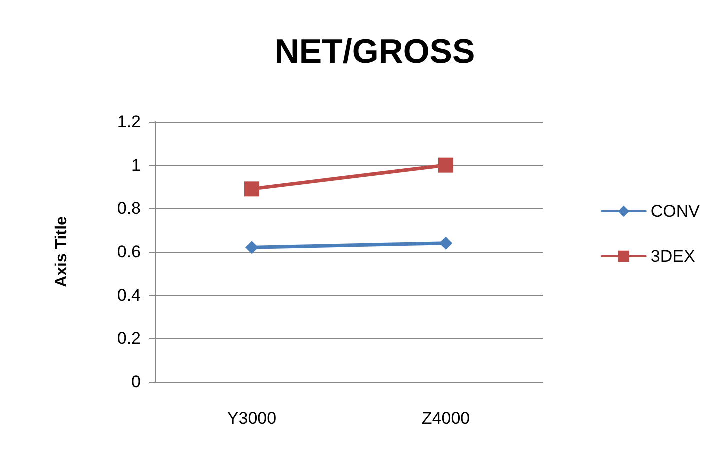 The height and width of the screenshot is (468, 725). Describe the element at coordinates (129, 122) in the screenshot. I see `y-tick-label: 1.2` at that location.